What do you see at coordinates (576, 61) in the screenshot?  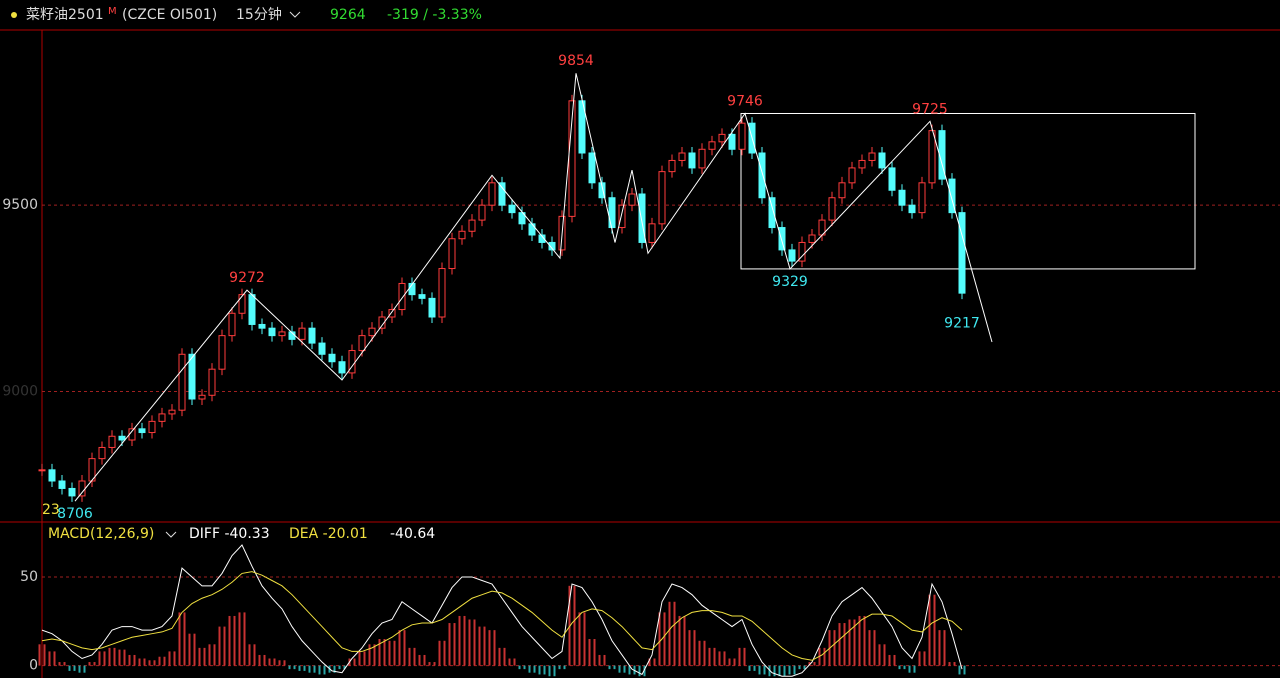 I see `pivot-label: 9854` at bounding box center [576, 61].